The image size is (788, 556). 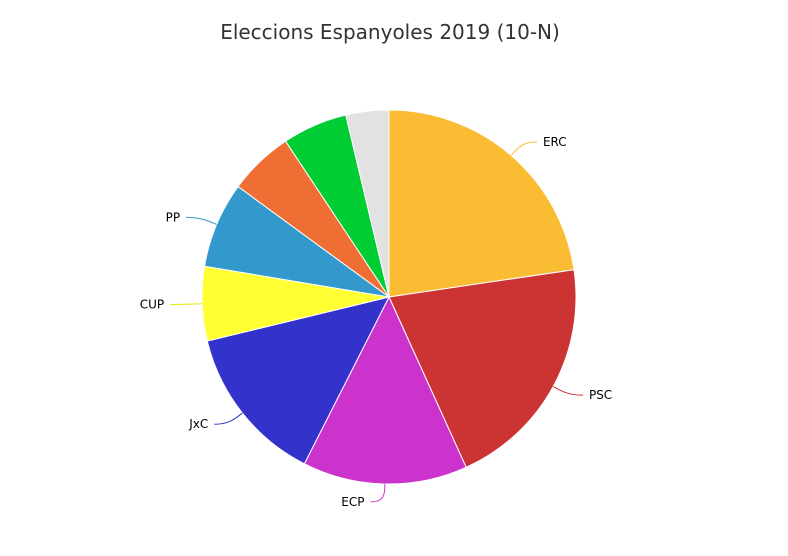 What do you see at coordinates (186, 304) in the screenshot?
I see `label-connector-cup` at bounding box center [186, 304].